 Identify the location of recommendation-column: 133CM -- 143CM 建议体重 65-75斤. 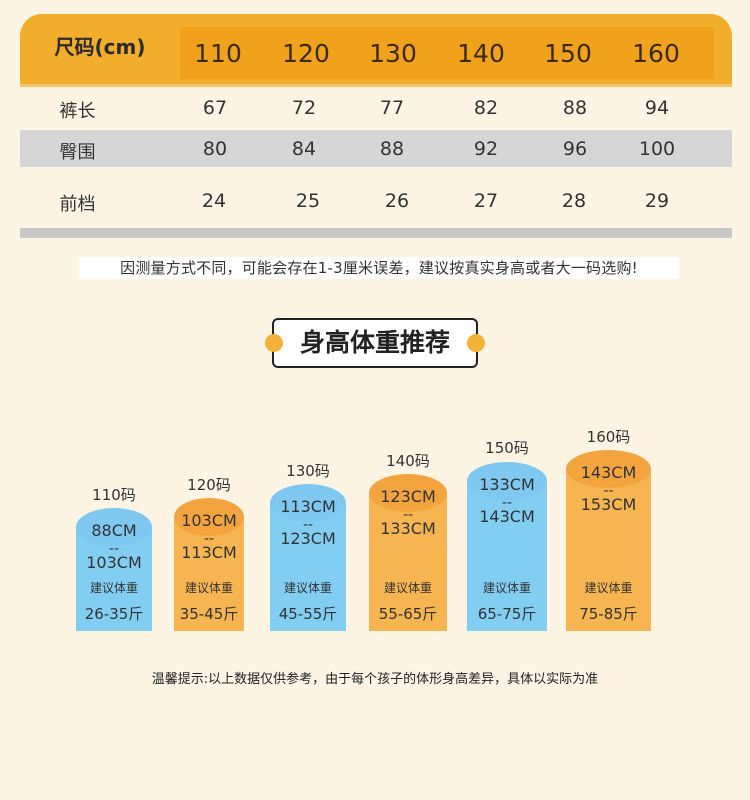
(507, 546).